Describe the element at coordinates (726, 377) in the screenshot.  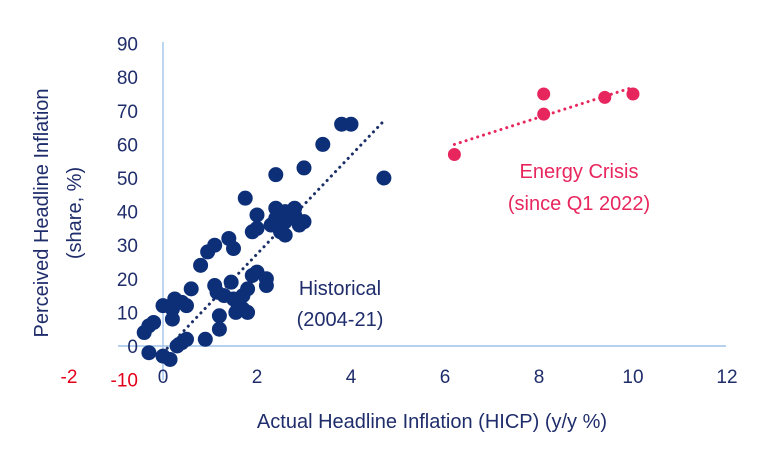
I see `x-tick-label: 12` at that location.